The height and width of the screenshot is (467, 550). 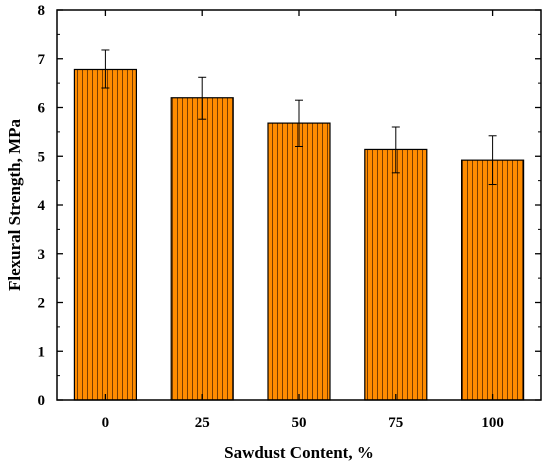 What do you see at coordinates (14, 204) in the screenshot?
I see `y-axis-title: Flexural Strength, MPa` at bounding box center [14, 204].